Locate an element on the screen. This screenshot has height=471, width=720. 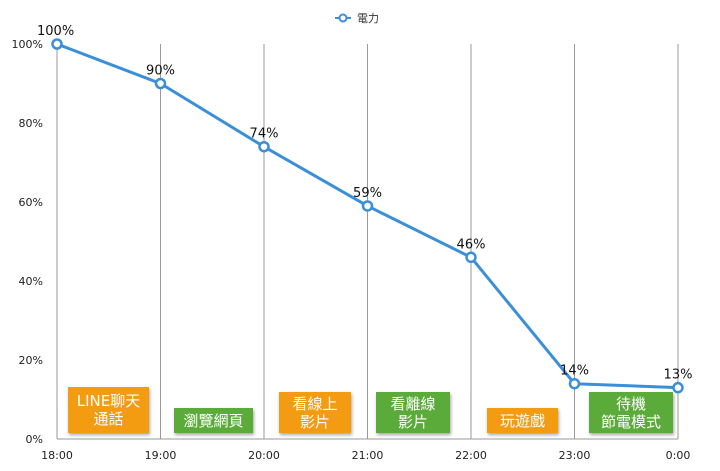
data-label: 100% is located at coordinates (55, 31).